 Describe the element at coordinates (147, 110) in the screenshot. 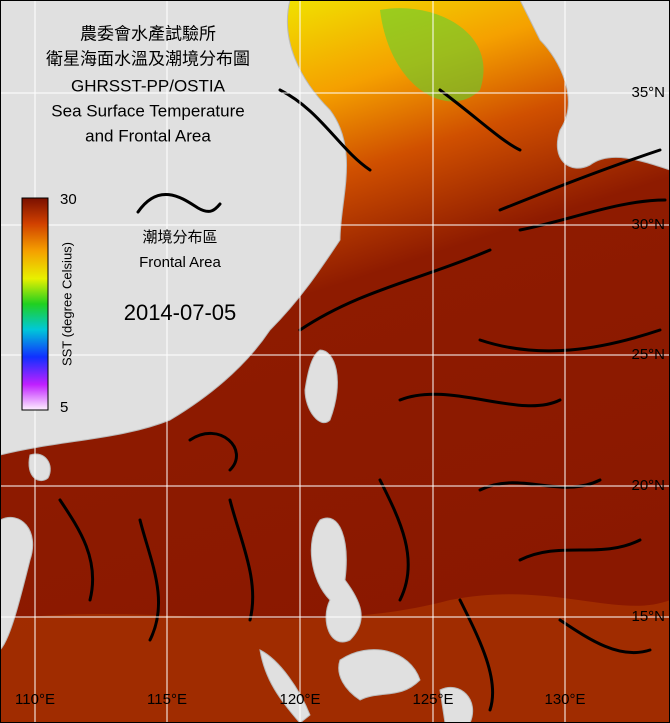

I see `title-line: Sea Surface Temperature` at that location.